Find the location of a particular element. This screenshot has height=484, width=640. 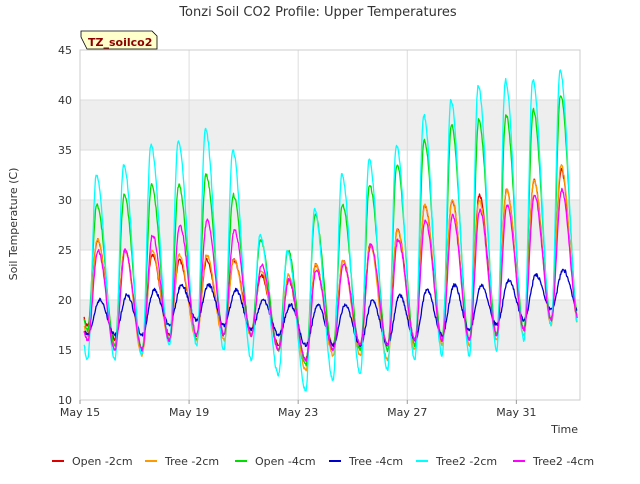

site-tag-label: TZ_soilco2 is located at coordinates (120, 42).